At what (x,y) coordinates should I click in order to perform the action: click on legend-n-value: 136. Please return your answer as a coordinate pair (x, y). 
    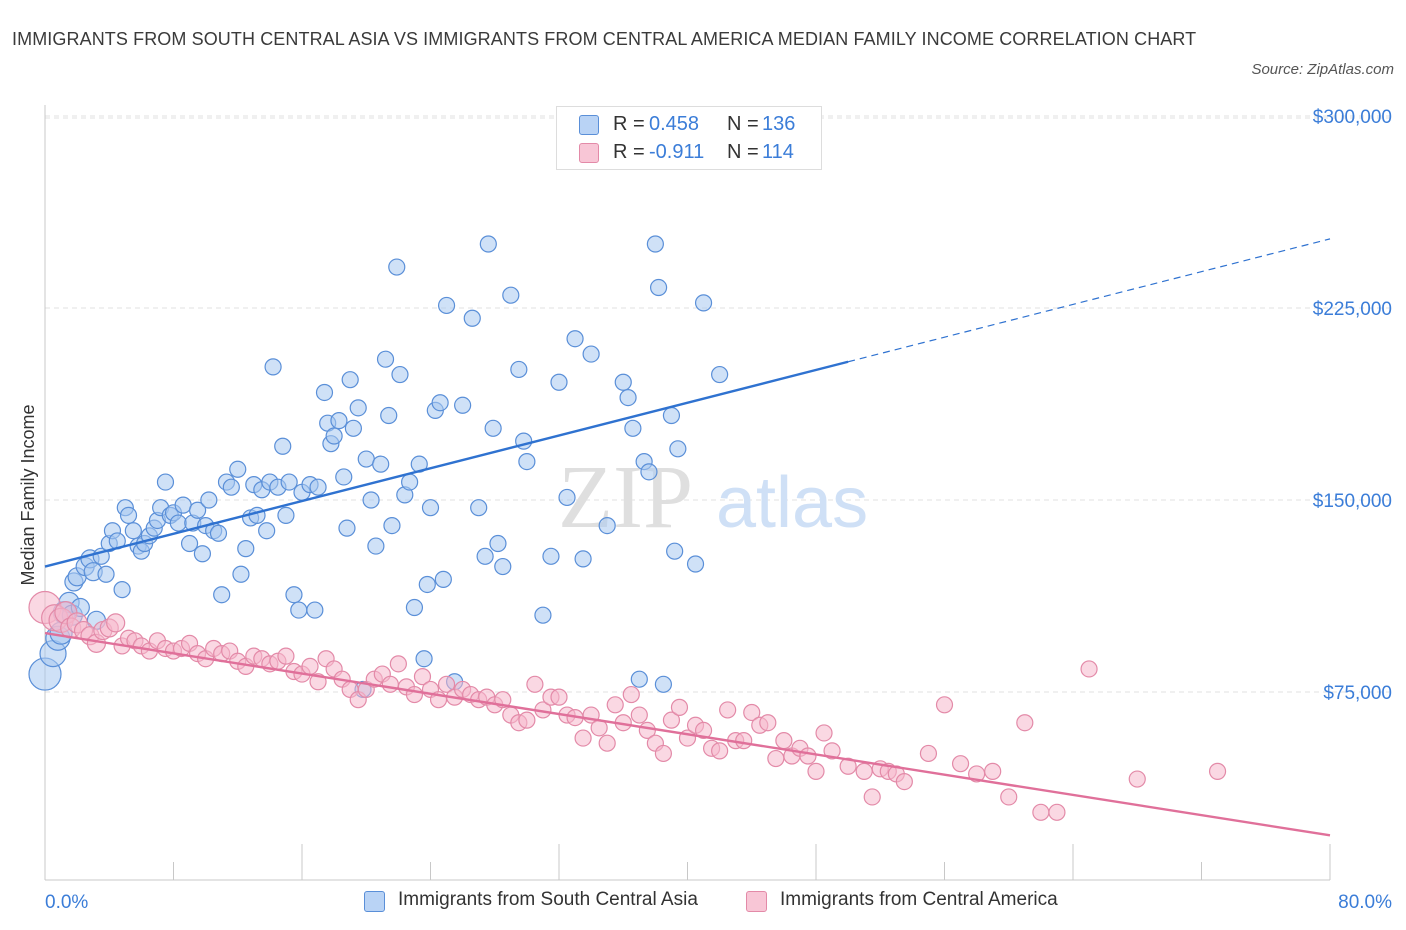
    Looking at the image, I should click on (779, 124).